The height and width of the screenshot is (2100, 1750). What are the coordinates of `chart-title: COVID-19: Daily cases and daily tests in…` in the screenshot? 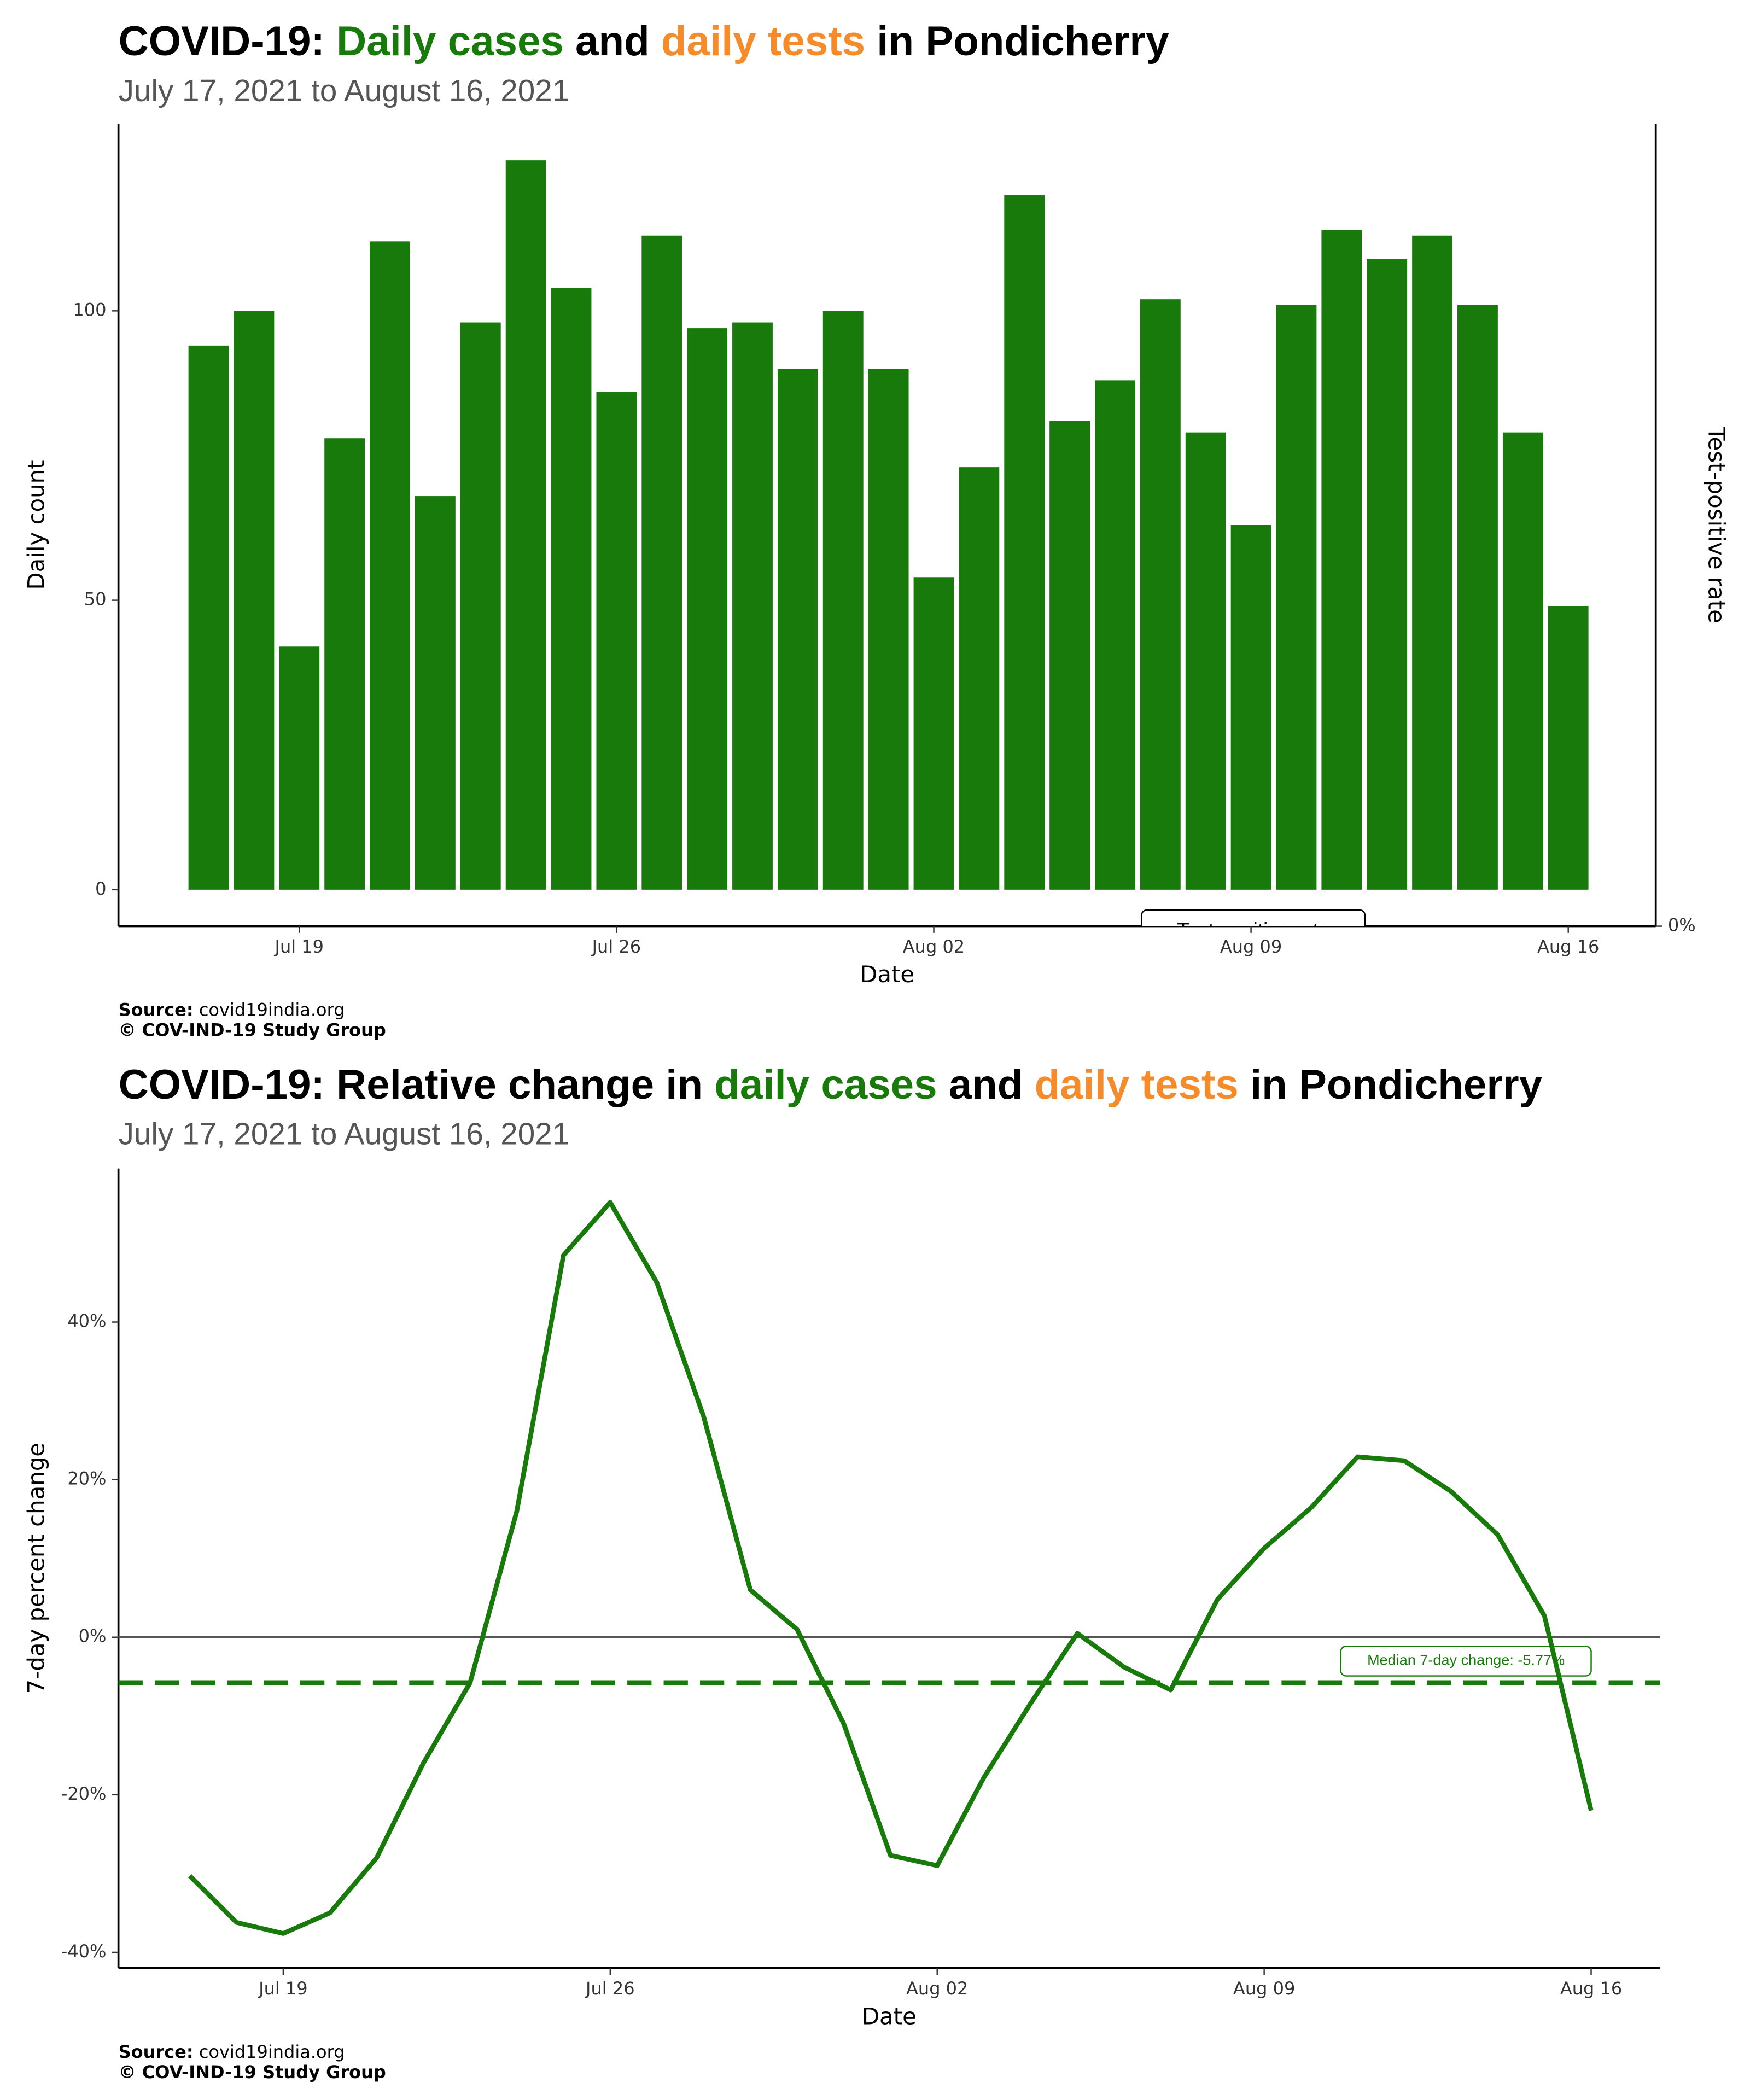 It's located at (644, 41).